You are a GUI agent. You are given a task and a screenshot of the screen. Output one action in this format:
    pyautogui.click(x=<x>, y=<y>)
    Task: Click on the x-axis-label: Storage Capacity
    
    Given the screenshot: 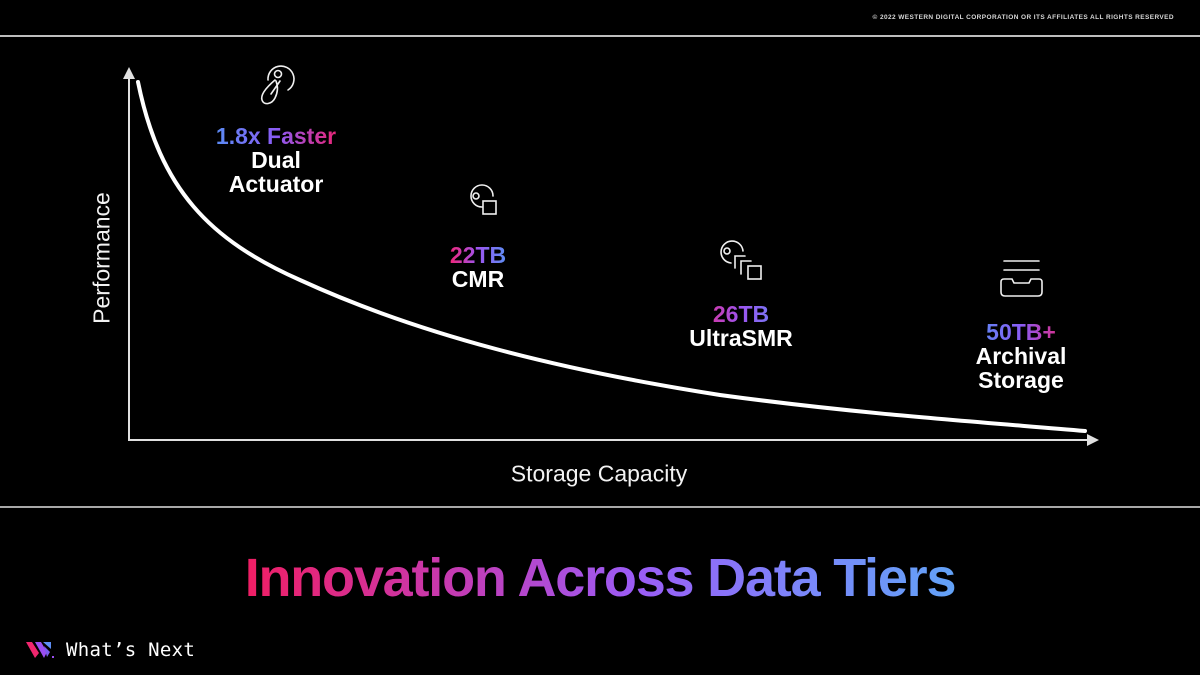 What is the action you would take?
    pyautogui.click(x=599, y=473)
    